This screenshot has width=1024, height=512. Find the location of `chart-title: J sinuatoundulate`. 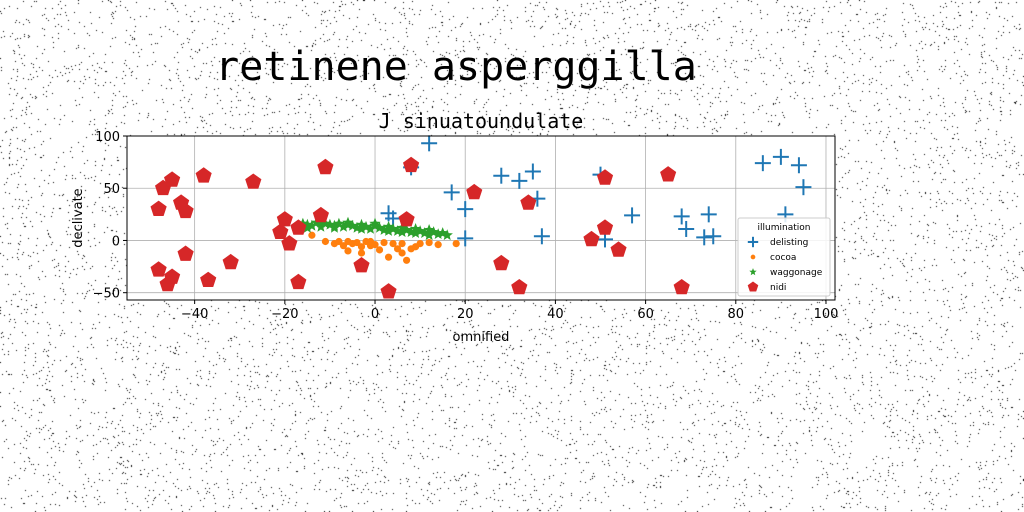

chart-title: J sinuatoundulate is located at coordinates (481, 121).